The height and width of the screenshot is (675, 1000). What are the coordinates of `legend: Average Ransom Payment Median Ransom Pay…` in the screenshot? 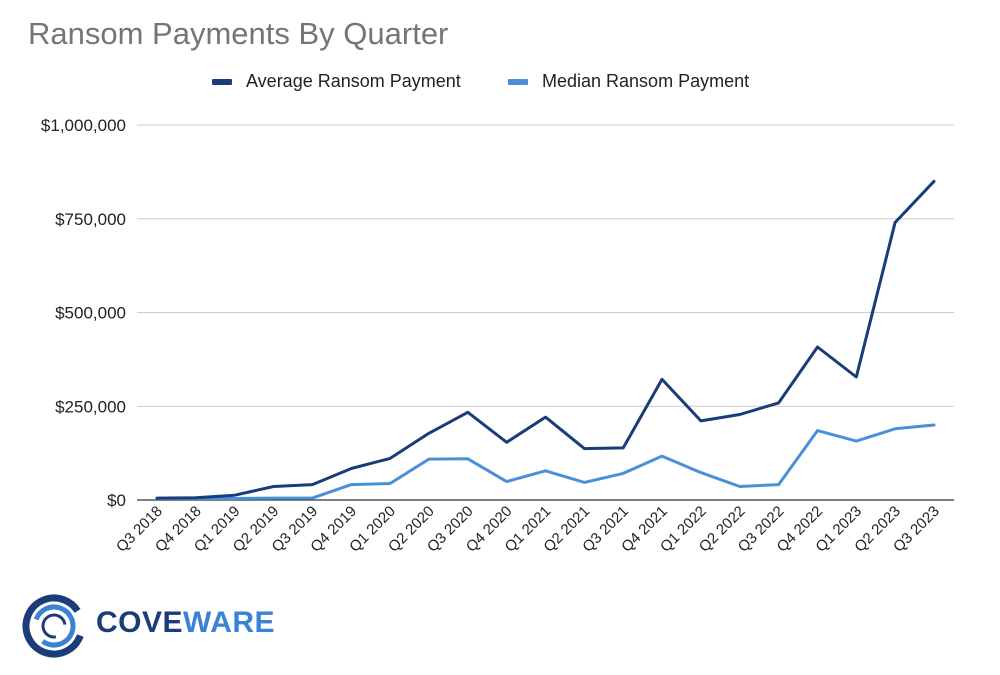 It's located at (500, 83).